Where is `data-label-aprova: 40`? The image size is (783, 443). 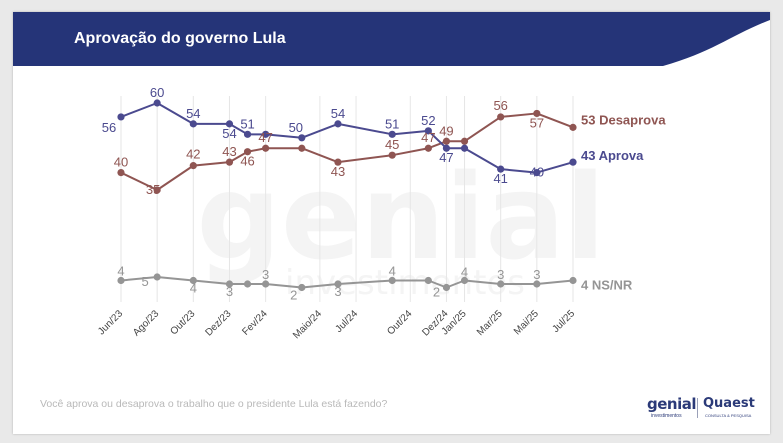
data-label-aprova: 40 is located at coordinates (537, 172).